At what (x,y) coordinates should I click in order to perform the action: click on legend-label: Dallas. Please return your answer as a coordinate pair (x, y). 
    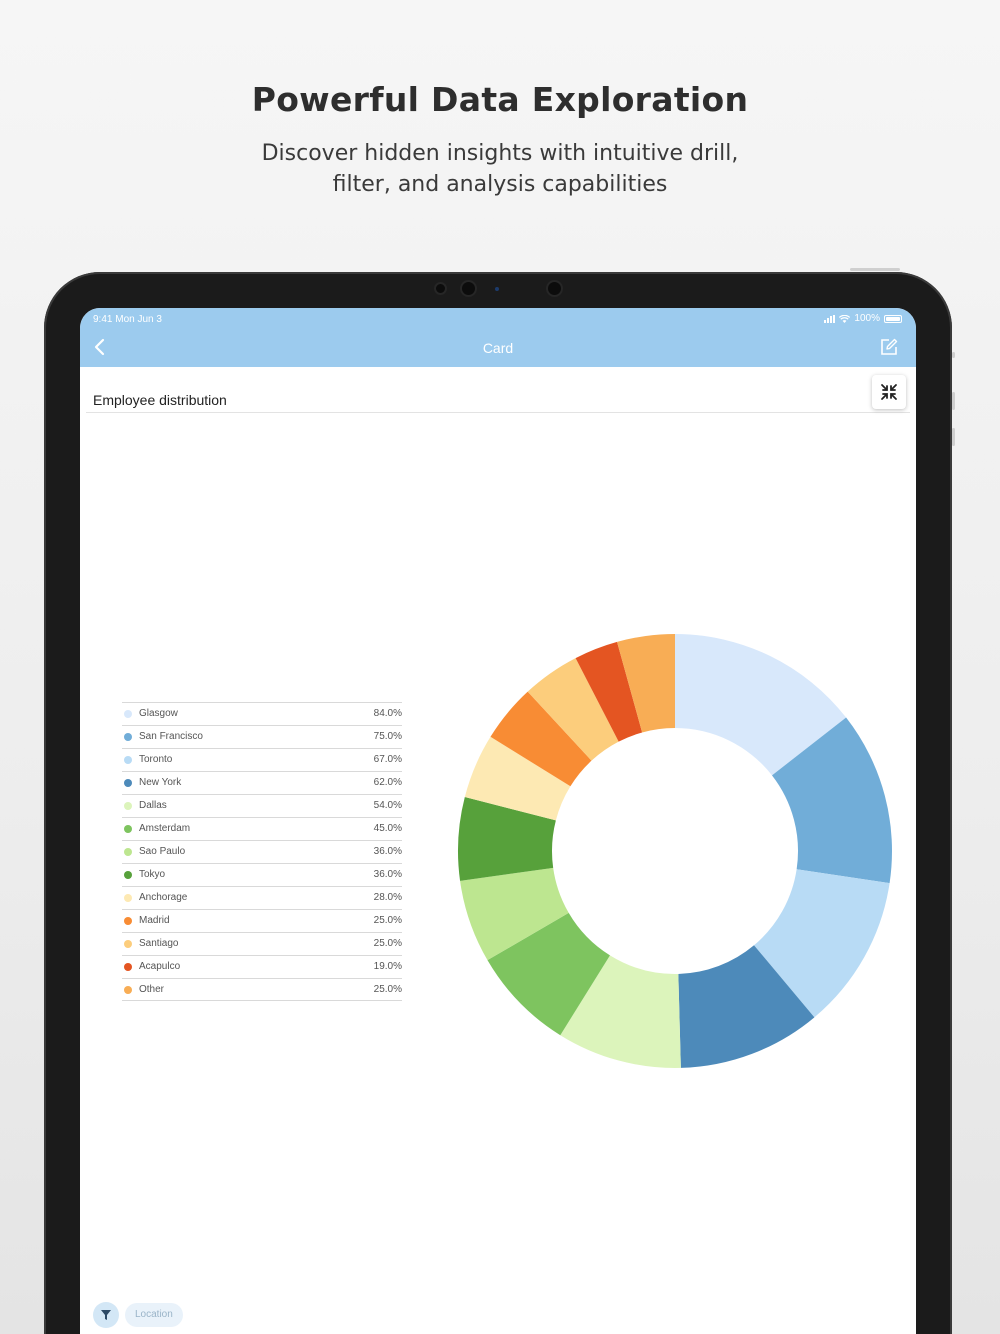
    Looking at the image, I should click on (153, 805).